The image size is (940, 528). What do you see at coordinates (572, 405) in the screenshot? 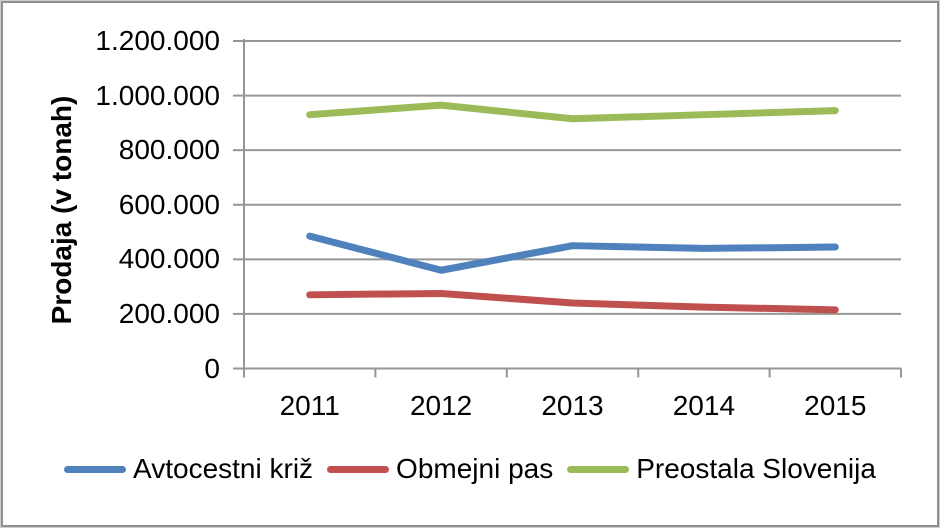
I see `x-axis-label: 2013` at bounding box center [572, 405].